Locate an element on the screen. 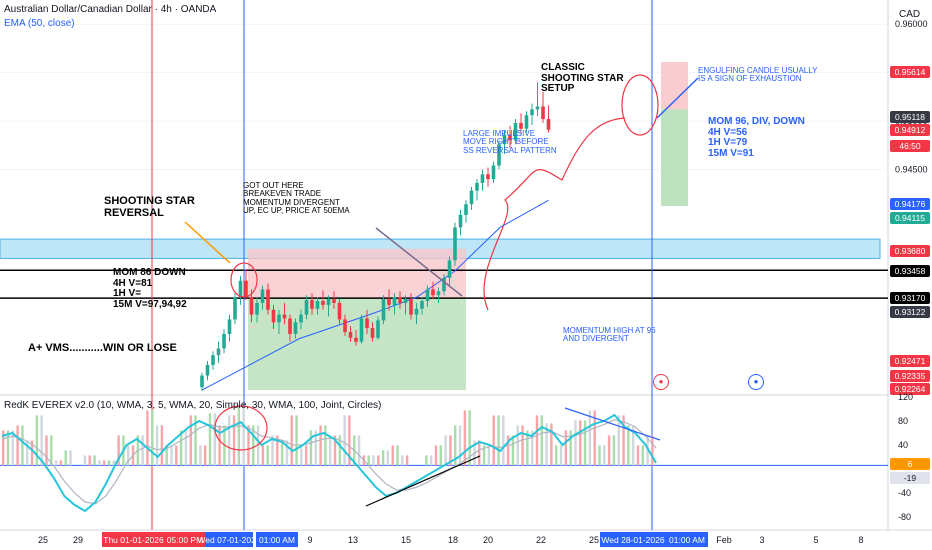  price-tag-label: 0.93122 is located at coordinates (910, 312).